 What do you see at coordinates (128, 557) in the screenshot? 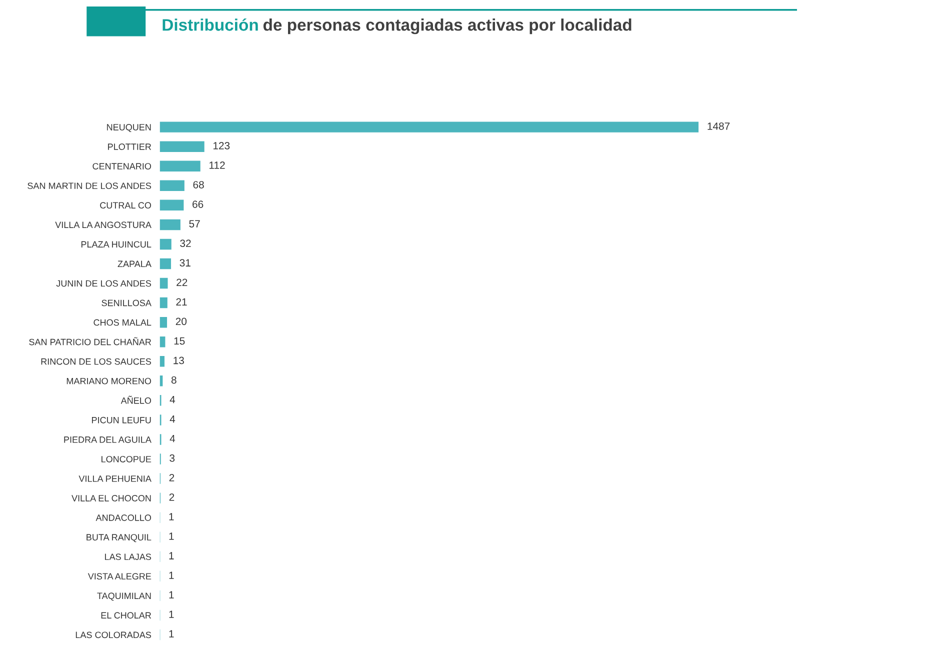
I see `y-tick-label: LAS LAJAS` at bounding box center [128, 557].